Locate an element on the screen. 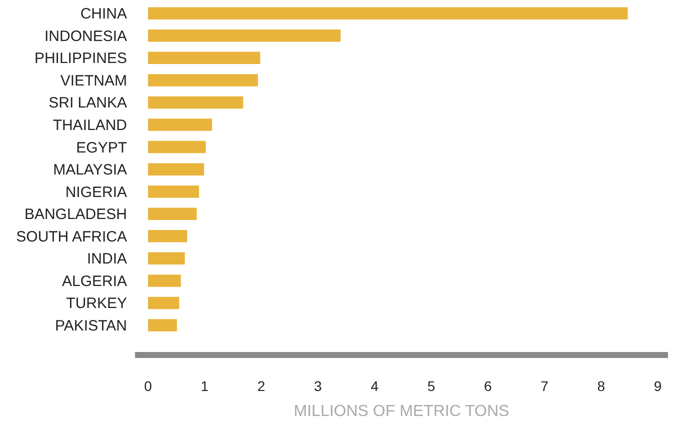 Image resolution: width=675 pixels, height=426 pixels. y-tick-label: THAILAND is located at coordinates (90, 125).